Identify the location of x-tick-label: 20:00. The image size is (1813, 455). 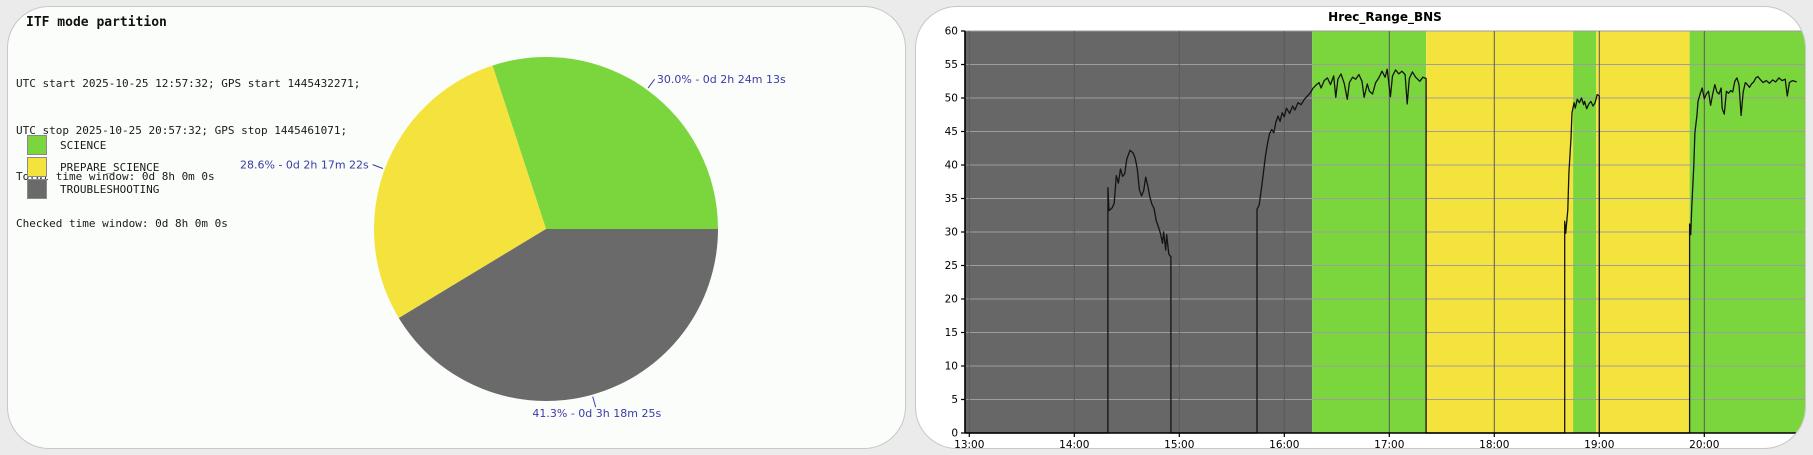
(1704, 444).